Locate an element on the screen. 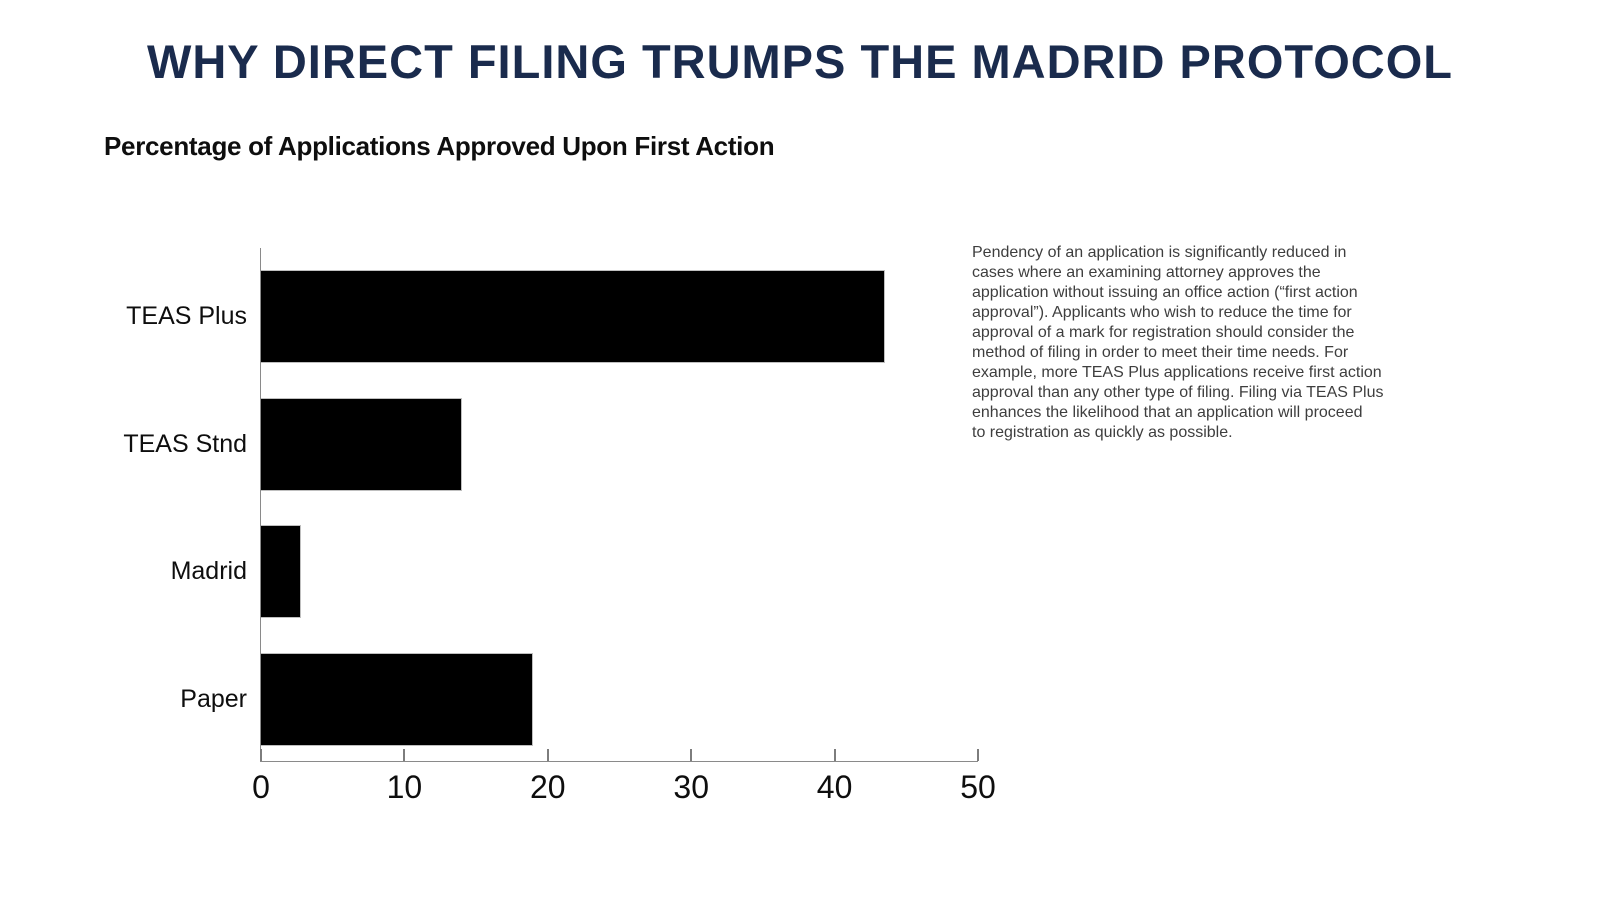  x-axis-tick-label: 30 is located at coordinates (691, 787).